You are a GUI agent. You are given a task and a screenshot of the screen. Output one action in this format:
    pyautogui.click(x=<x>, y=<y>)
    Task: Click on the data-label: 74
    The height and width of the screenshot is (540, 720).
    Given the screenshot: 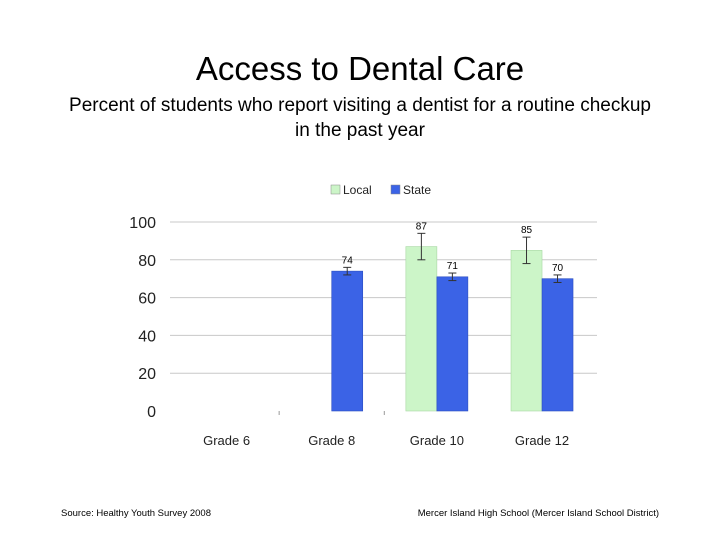 What is the action you would take?
    pyautogui.click(x=348, y=260)
    